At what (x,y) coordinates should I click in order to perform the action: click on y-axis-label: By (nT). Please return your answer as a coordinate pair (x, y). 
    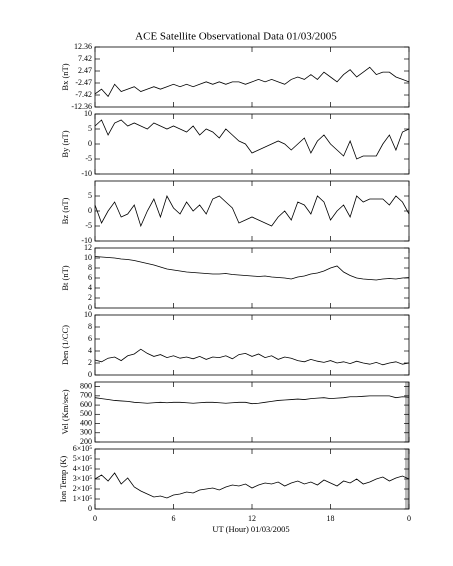
    Looking at the image, I should click on (65, 143).